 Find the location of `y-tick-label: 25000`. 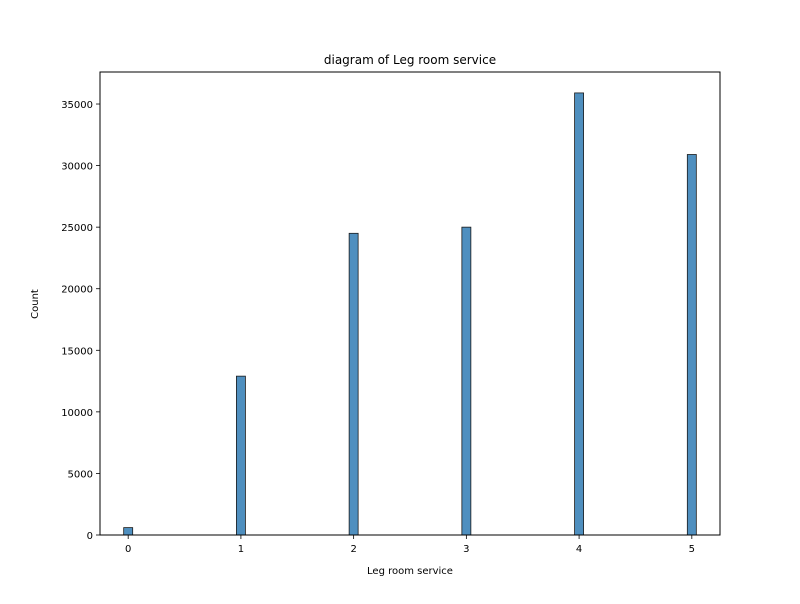

y-tick-label: 25000 is located at coordinates (77, 228).